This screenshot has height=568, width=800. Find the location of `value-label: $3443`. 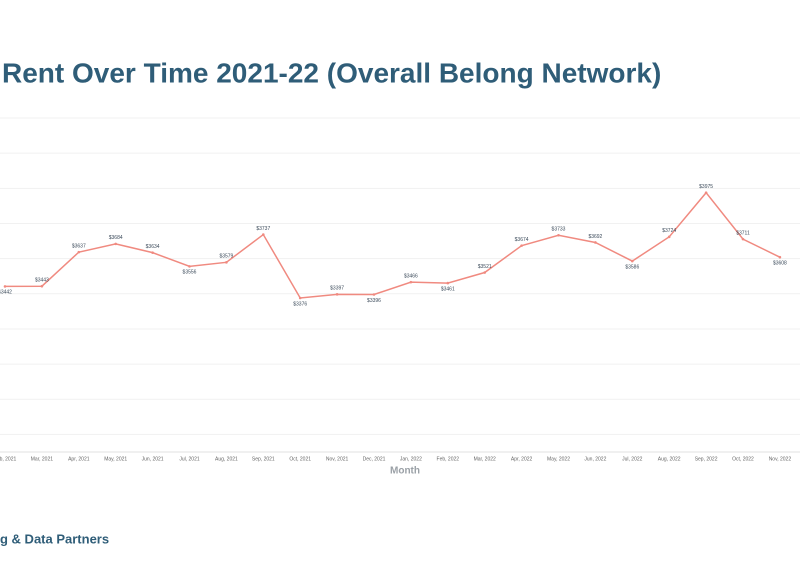

value-label: $3443 is located at coordinates (42, 281).